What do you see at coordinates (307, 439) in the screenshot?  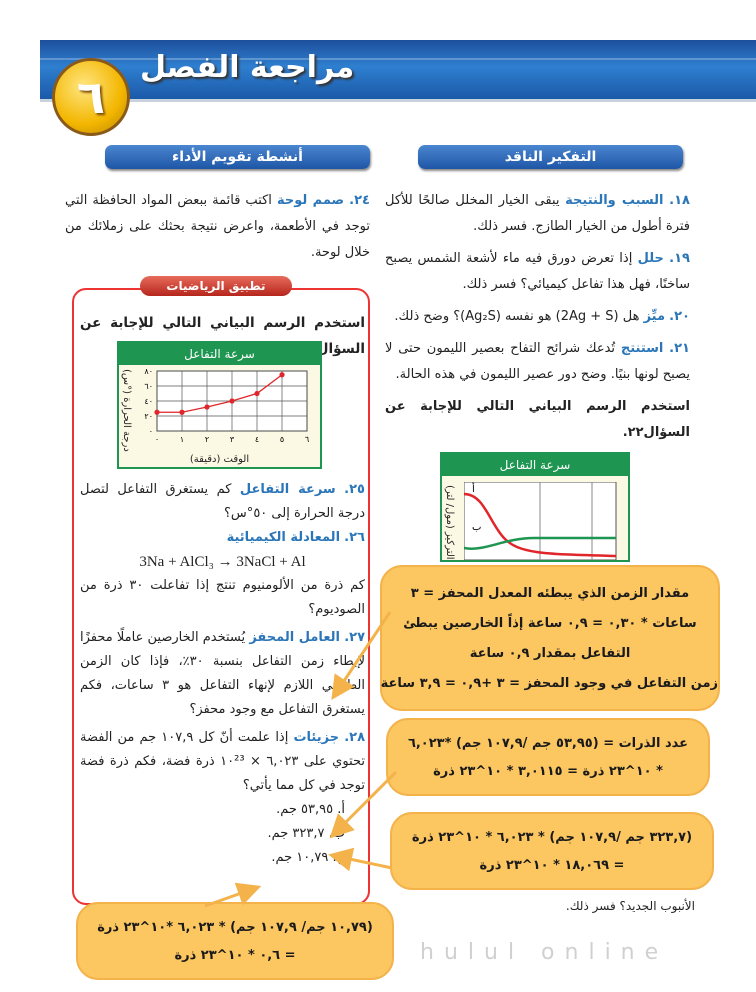 I see `x-tick-label: ٦` at bounding box center [307, 439].